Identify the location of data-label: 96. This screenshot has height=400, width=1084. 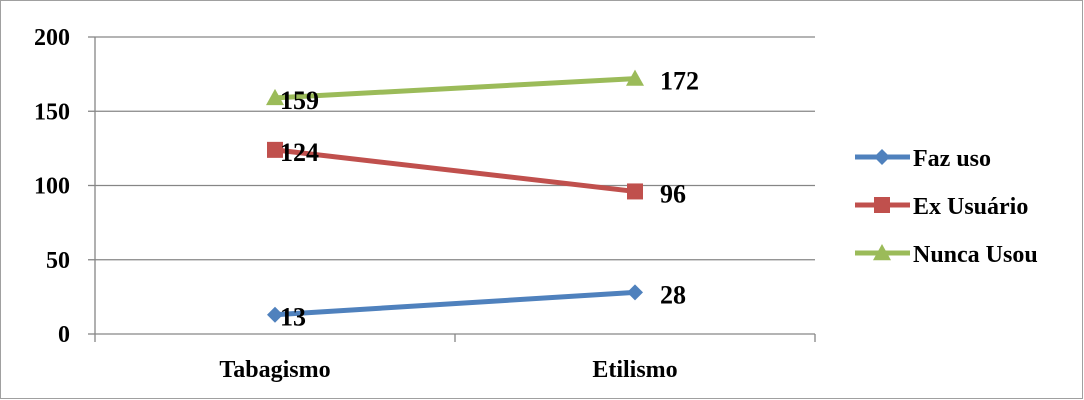
(673, 193).